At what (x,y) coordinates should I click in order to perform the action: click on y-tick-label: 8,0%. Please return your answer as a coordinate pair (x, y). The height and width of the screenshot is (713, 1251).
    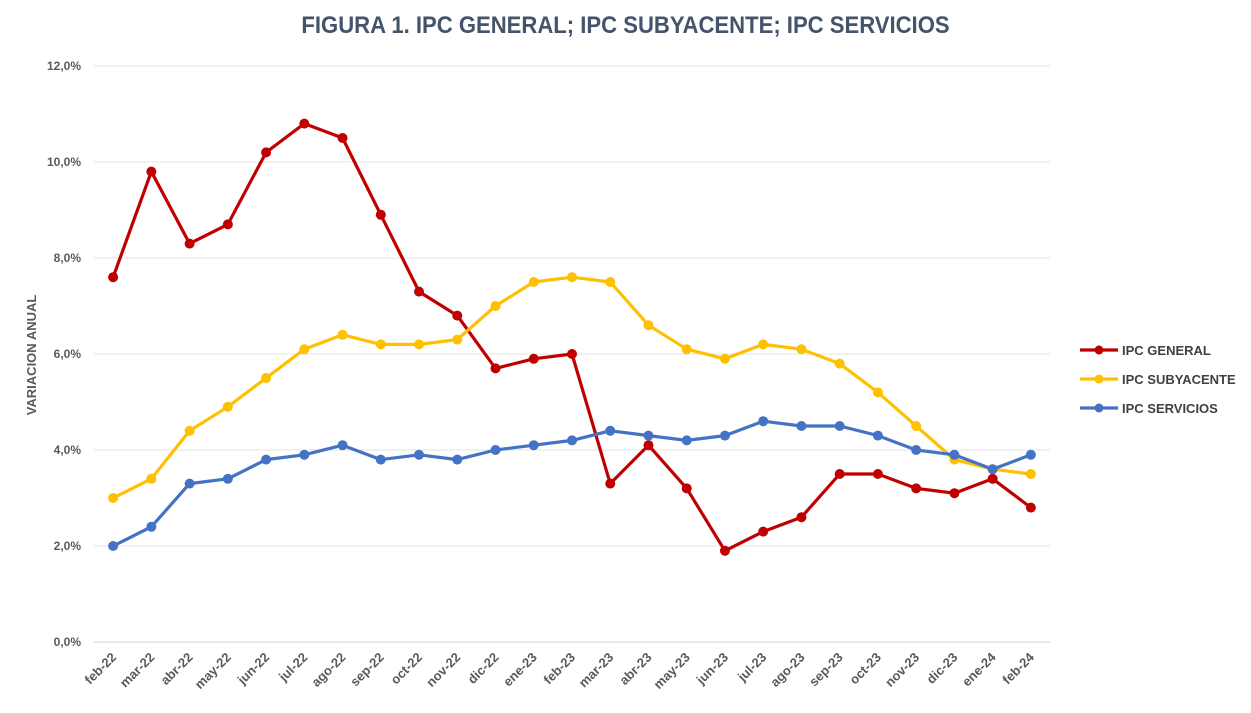
    Looking at the image, I should click on (68, 258).